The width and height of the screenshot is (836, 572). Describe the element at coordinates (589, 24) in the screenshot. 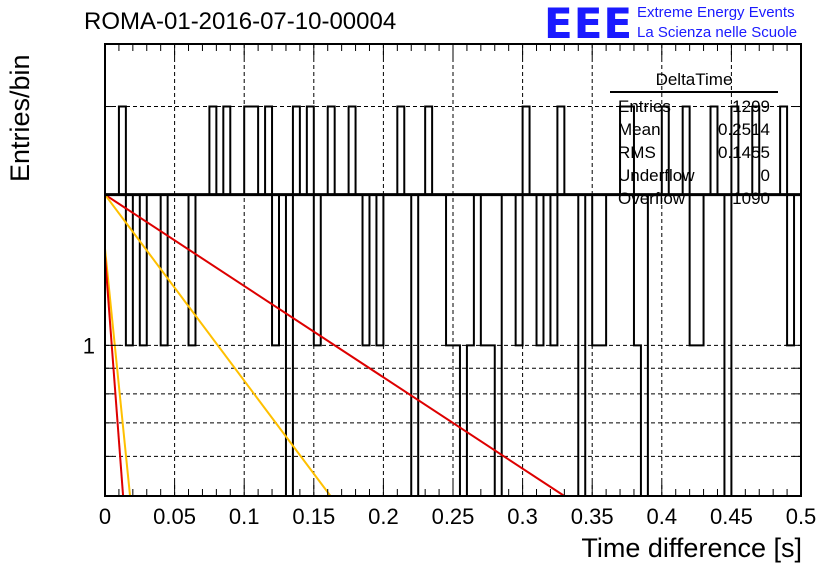

I see `eee-logo: EEE` at that location.